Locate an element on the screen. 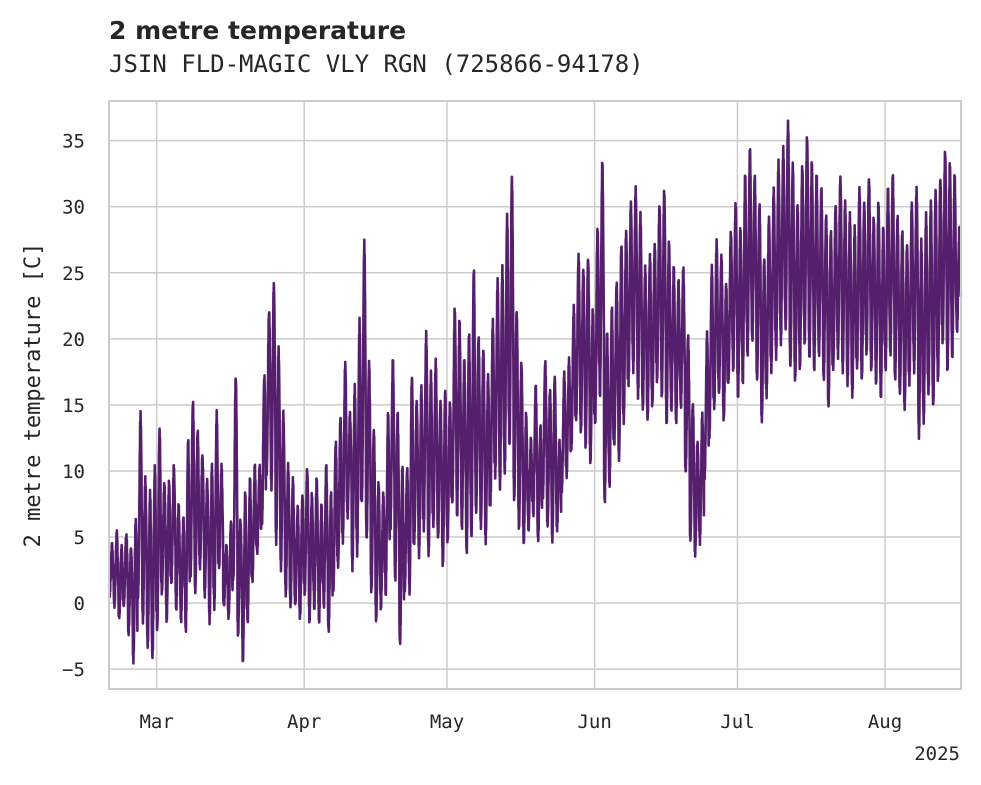  y-tick-label: 35 is located at coordinates (73, 142).